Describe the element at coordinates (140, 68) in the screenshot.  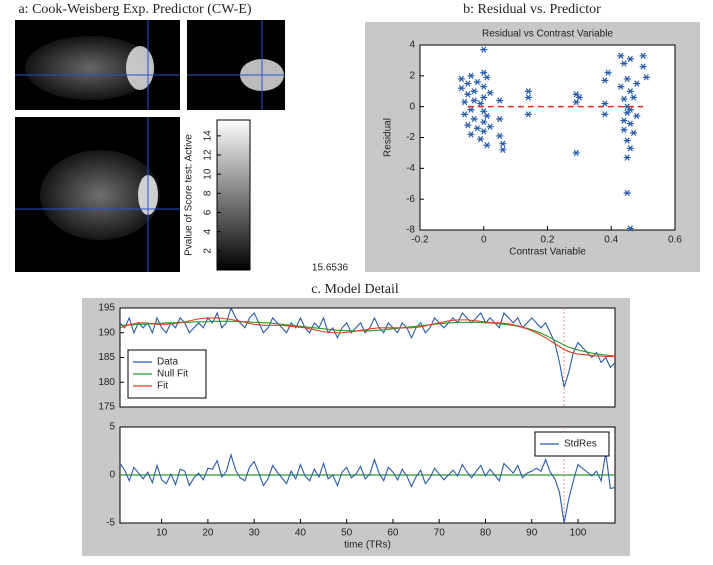
I see `activation` at that location.